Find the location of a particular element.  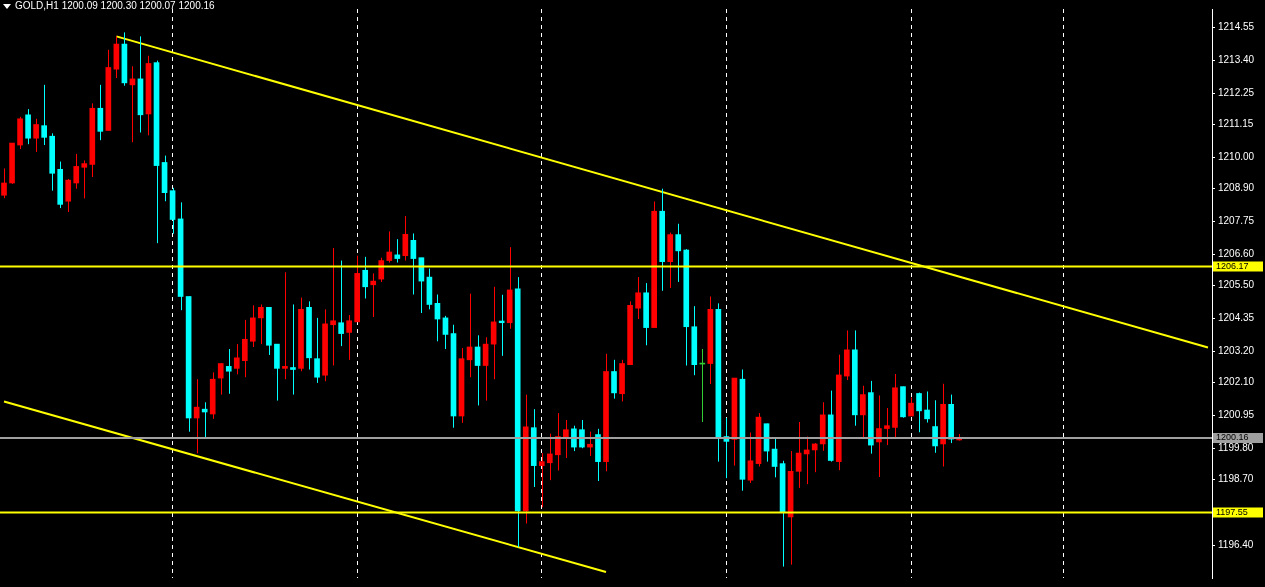

y-tick-label: 1203.20 is located at coordinates (1236, 351).